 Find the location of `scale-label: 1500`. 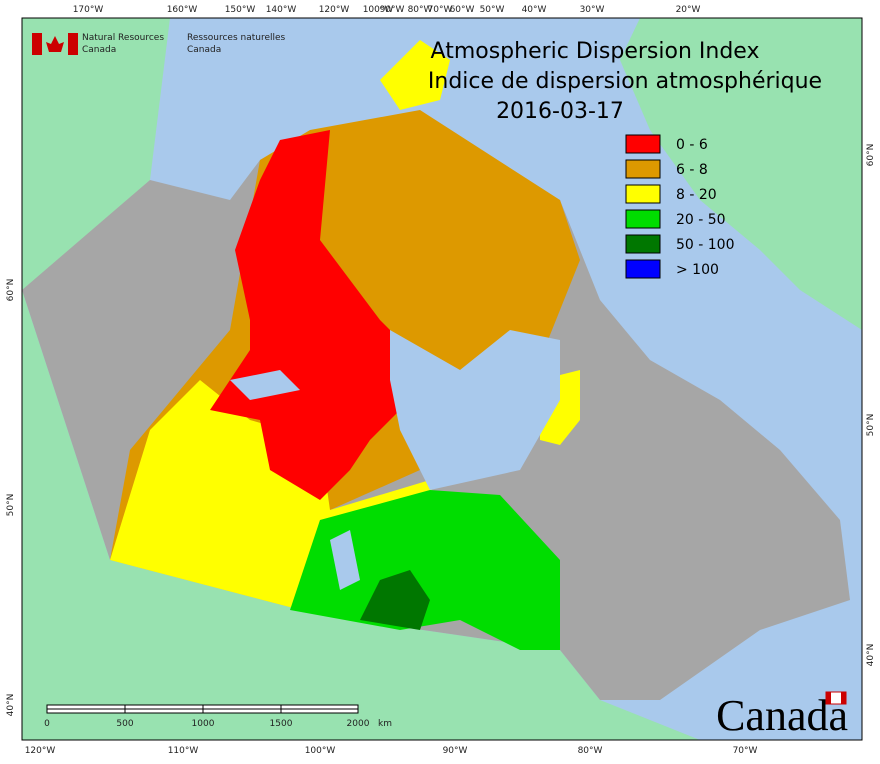

scale-label: 1500 is located at coordinates (281, 724).